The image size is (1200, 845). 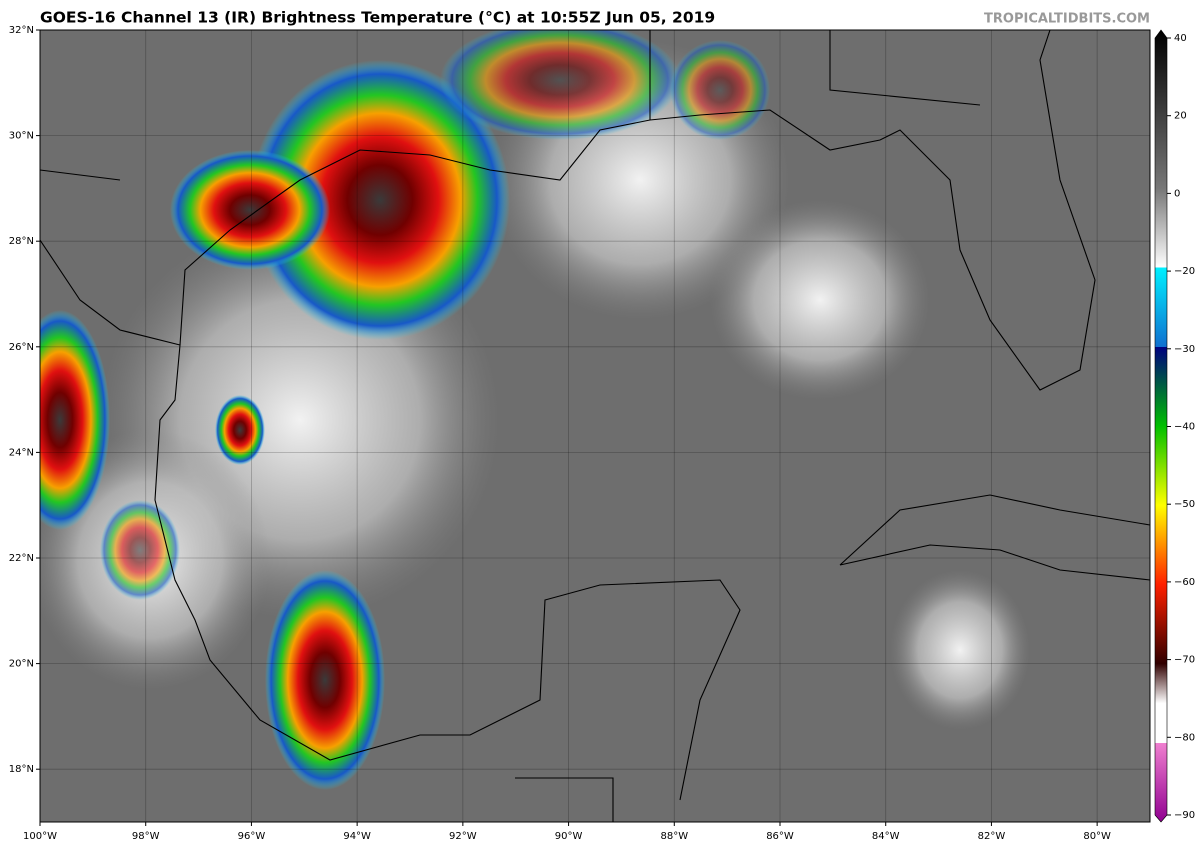 What do you see at coordinates (1097, 836) in the screenshot?
I see `lon-label: 80°W` at bounding box center [1097, 836].